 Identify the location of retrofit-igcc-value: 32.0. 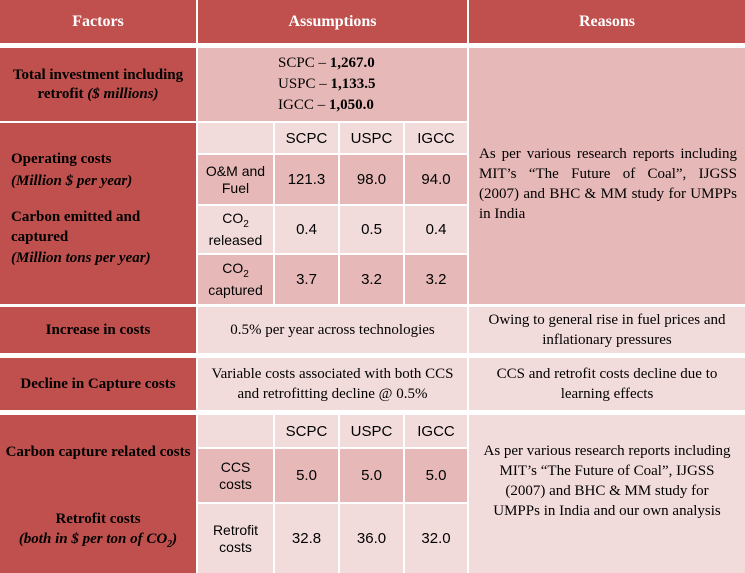
(436, 538).